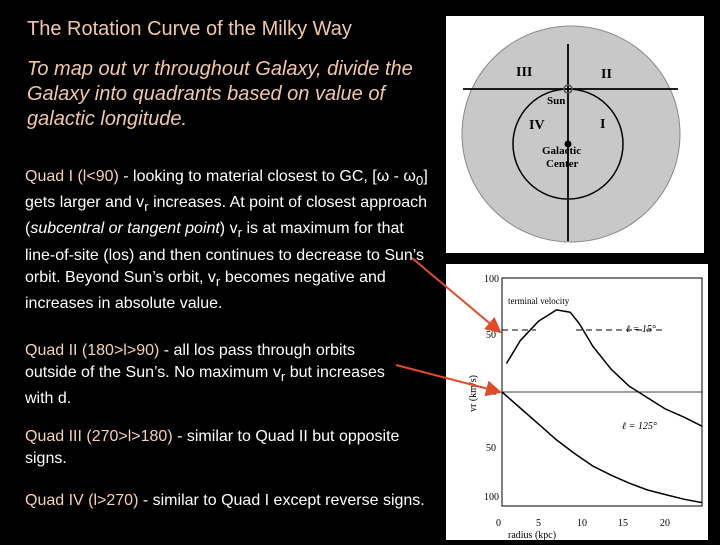 This screenshot has width=720, height=545. I want to click on quad1-label: Quad I (l<90), so click(72, 176).